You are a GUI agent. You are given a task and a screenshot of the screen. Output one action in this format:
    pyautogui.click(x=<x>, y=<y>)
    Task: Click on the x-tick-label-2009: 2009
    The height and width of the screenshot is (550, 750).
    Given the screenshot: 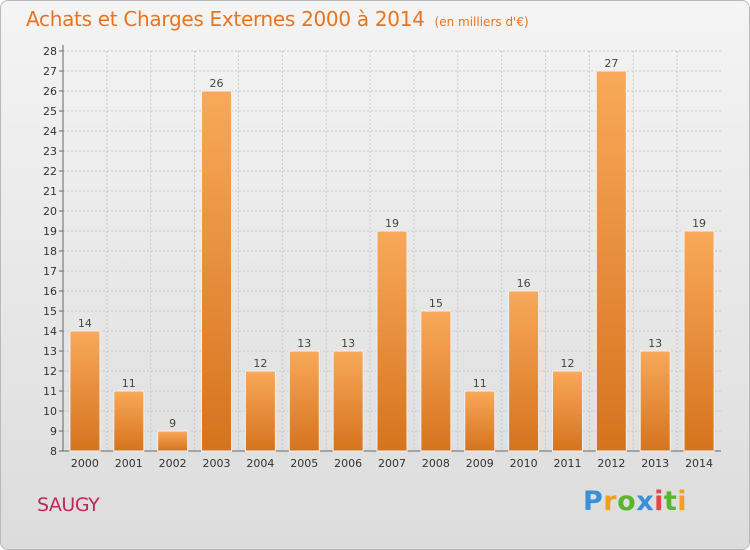 What is the action you would take?
    pyautogui.click(x=480, y=463)
    